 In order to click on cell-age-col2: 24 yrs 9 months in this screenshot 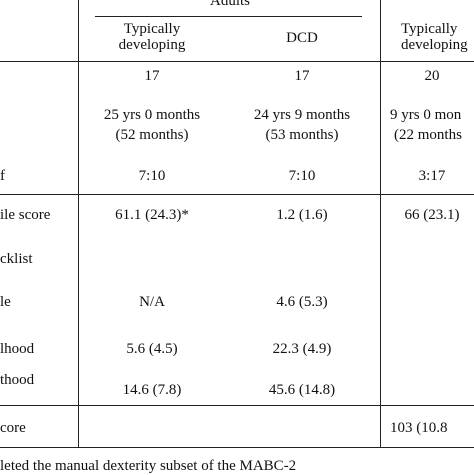, I will do `click(302, 115)`.